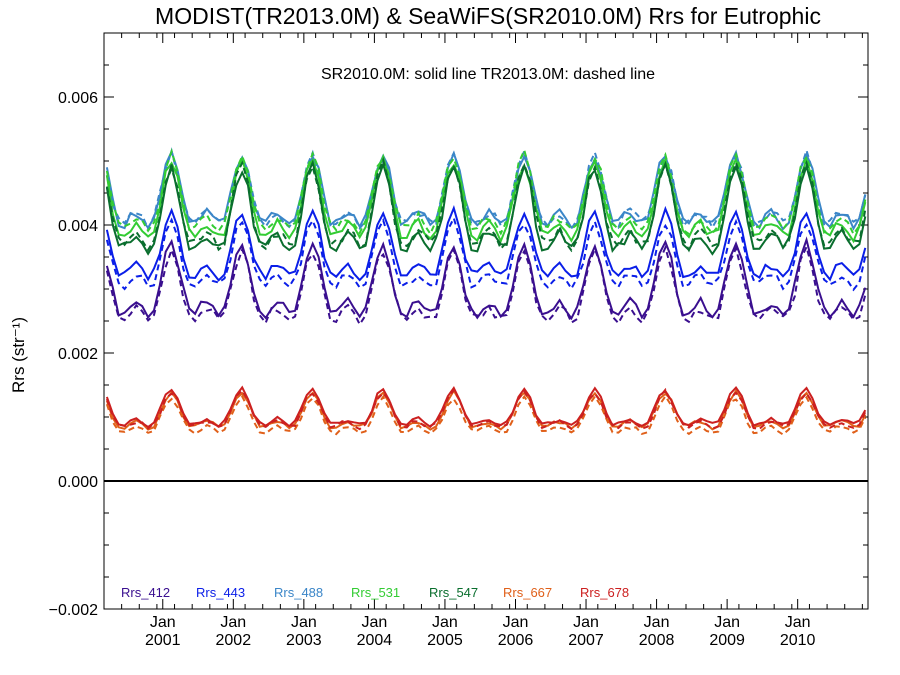 This screenshot has height=675, width=900. What do you see at coordinates (657, 640) in the screenshot?
I see `x-tick-label-year: 2008` at bounding box center [657, 640].